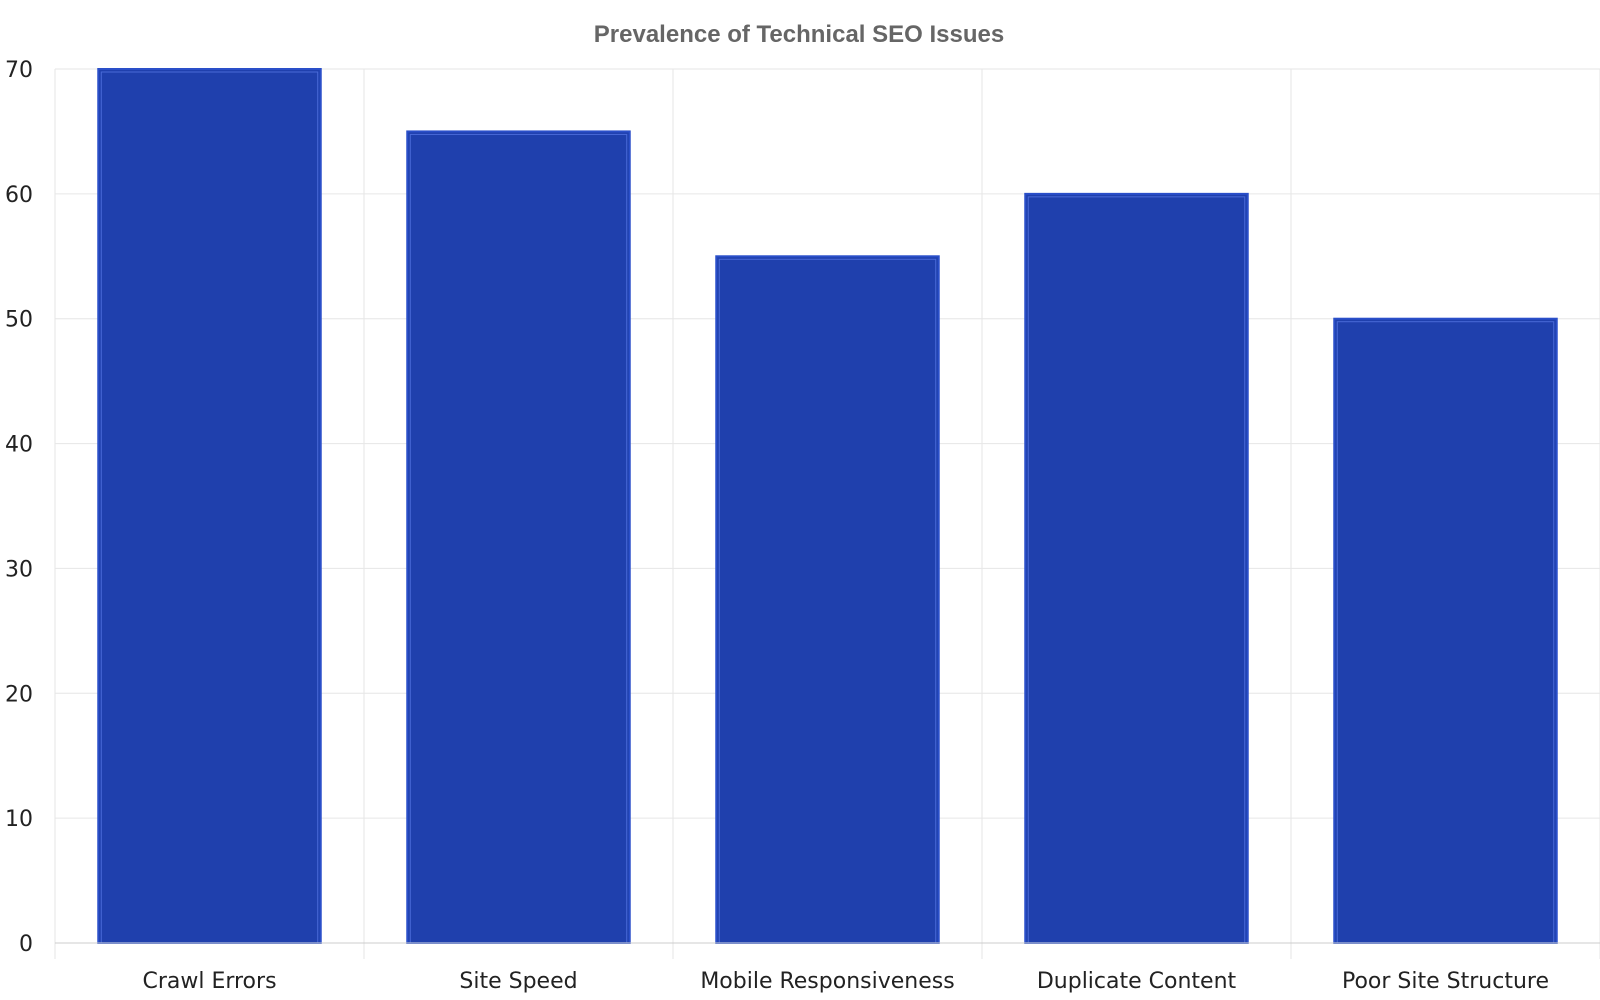 Image resolution: width=1600 pixels, height=1000 pixels. Describe the element at coordinates (827, 981) in the screenshot. I see `x-tick-label: Mobile Responsiveness` at that location.